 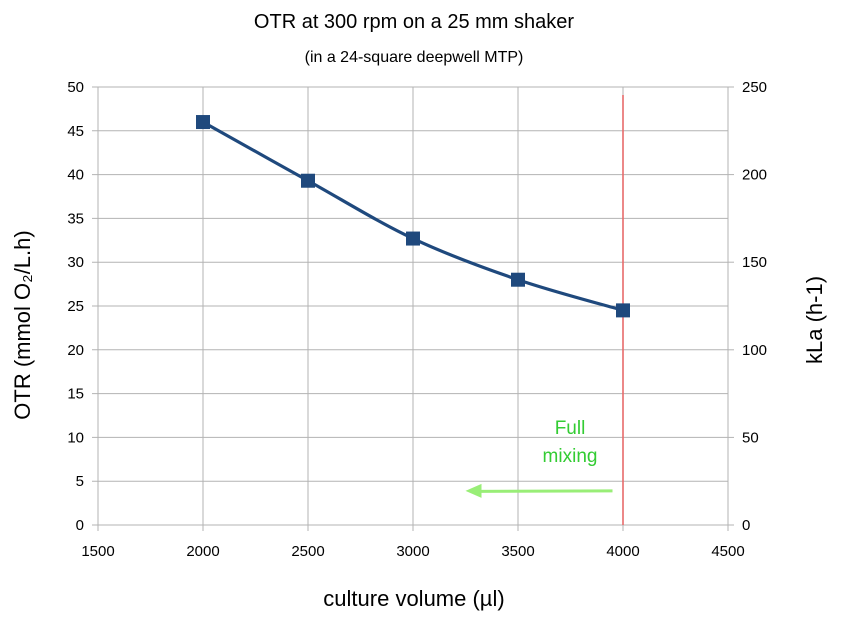 What do you see at coordinates (75, 218) in the screenshot?
I see `y-tick-label: 35` at bounding box center [75, 218].